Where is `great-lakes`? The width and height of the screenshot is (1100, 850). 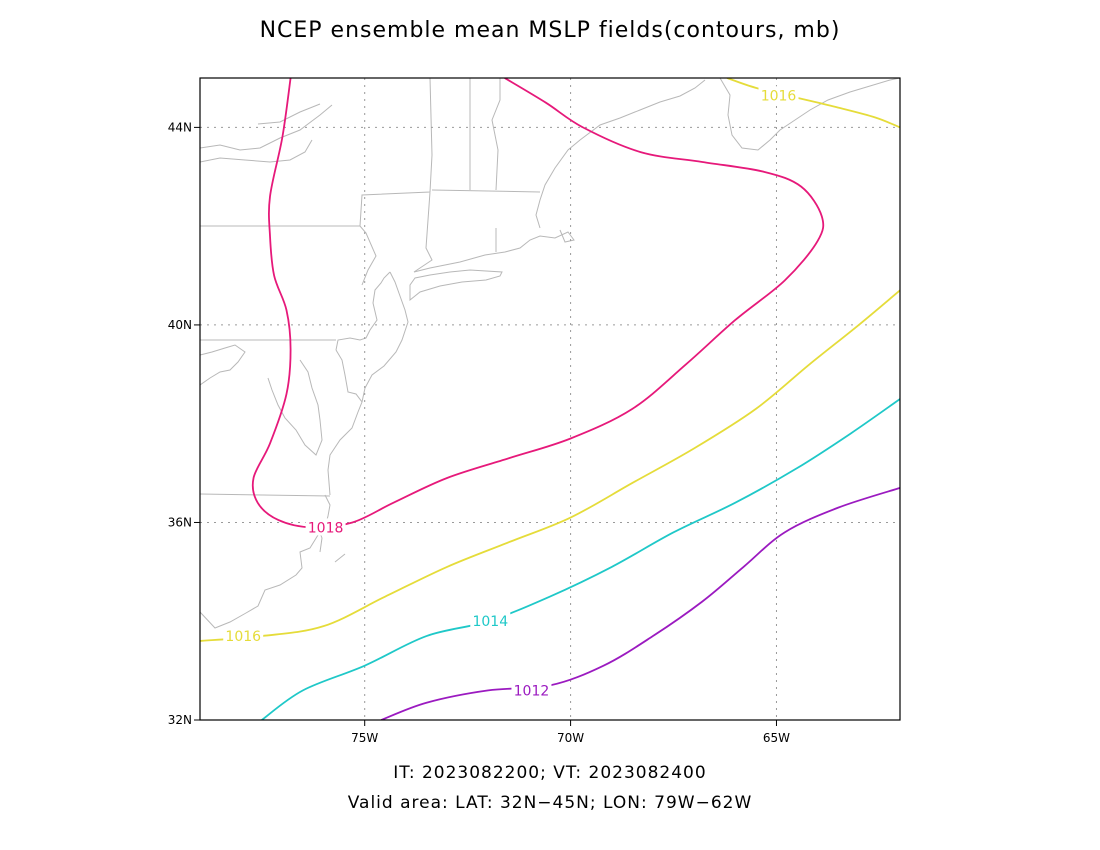 great-lakes is located at coordinates (266, 133).